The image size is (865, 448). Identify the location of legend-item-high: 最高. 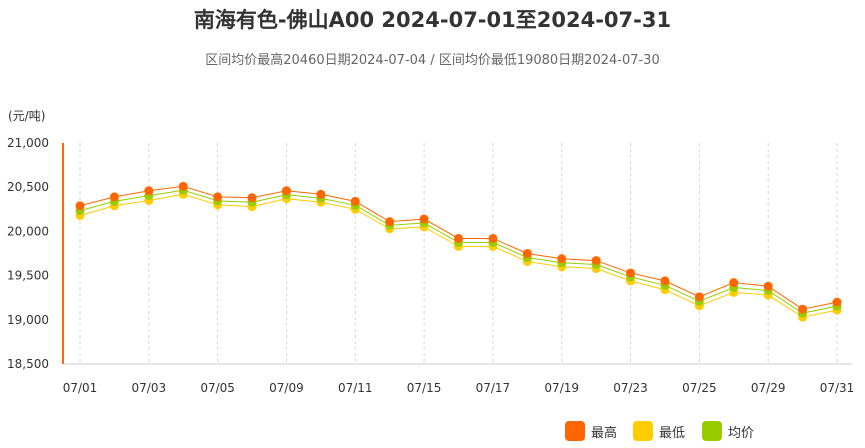
(591, 431).